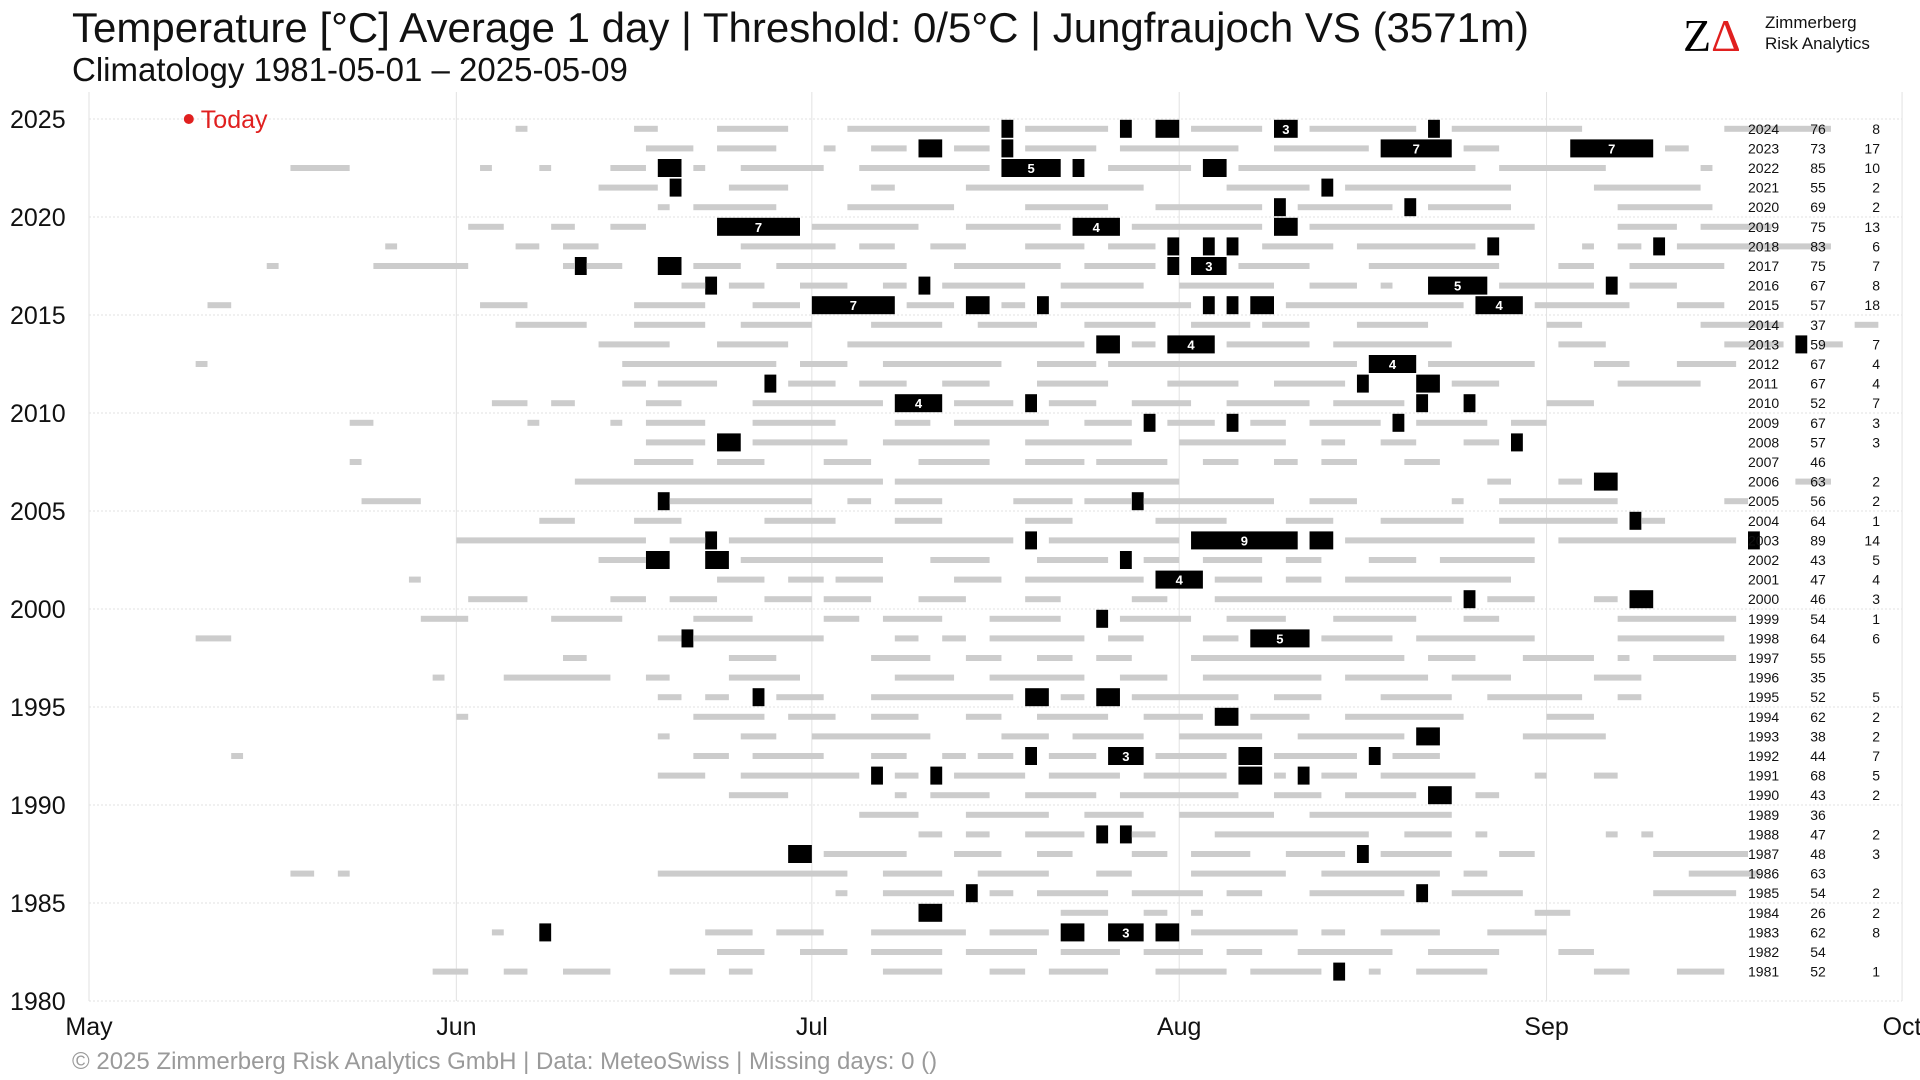 The image size is (1920, 1080). Describe the element at coordinates (1763, 560) in the screenshot. I see `stat-year: 2002` at that location.